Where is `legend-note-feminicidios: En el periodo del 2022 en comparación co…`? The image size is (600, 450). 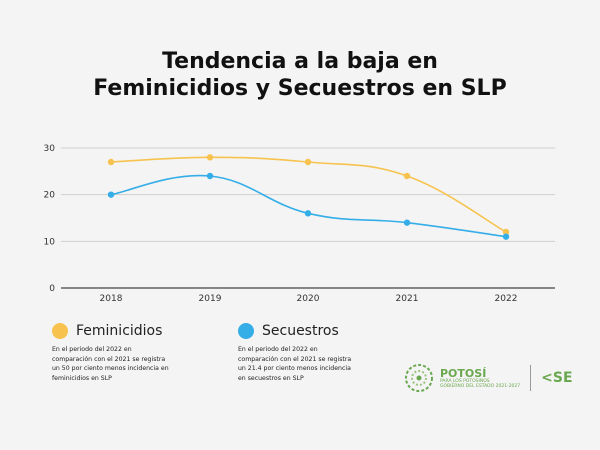
legend-note-feminicidios: En el periodo del 2022 en comparación co… is located at coordinates (110, 364).